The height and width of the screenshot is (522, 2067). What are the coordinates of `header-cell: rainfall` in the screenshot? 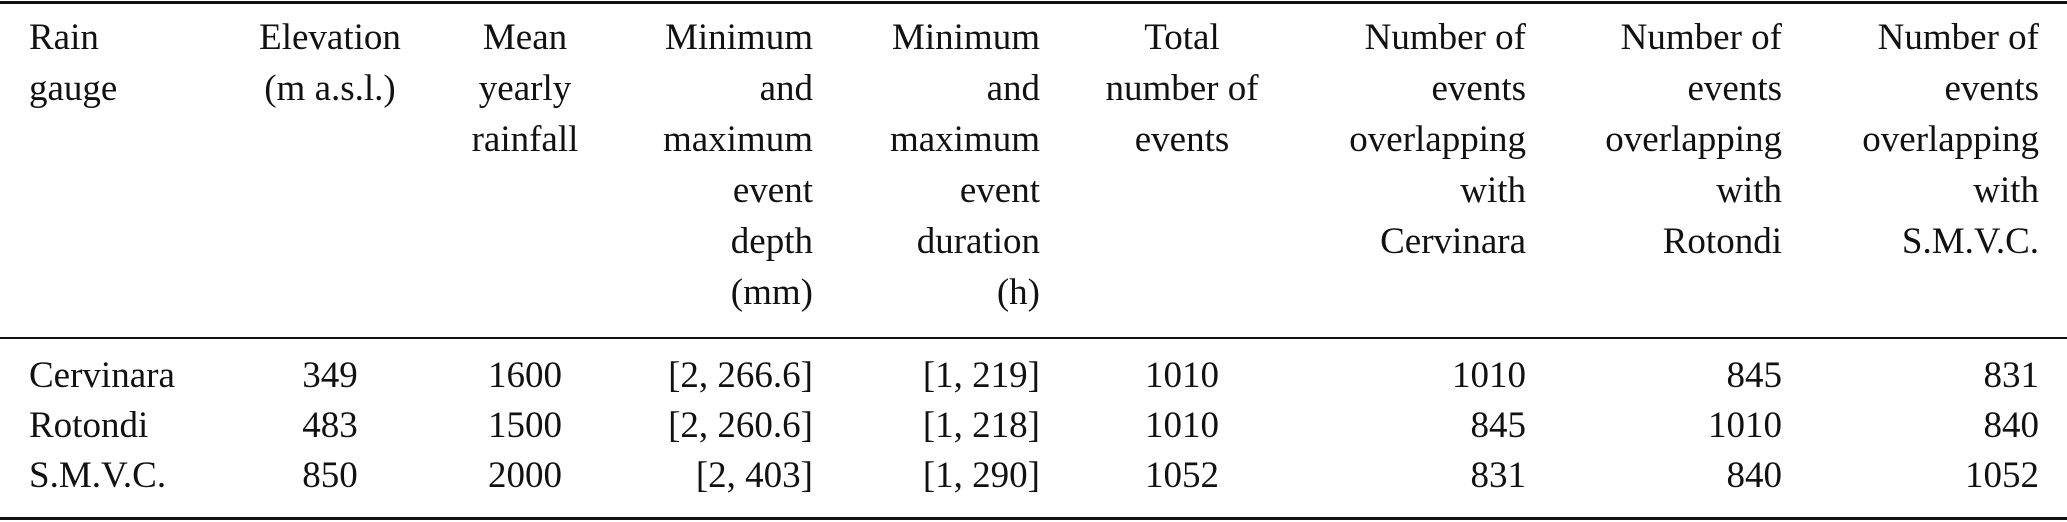 It's located at (525, 139).